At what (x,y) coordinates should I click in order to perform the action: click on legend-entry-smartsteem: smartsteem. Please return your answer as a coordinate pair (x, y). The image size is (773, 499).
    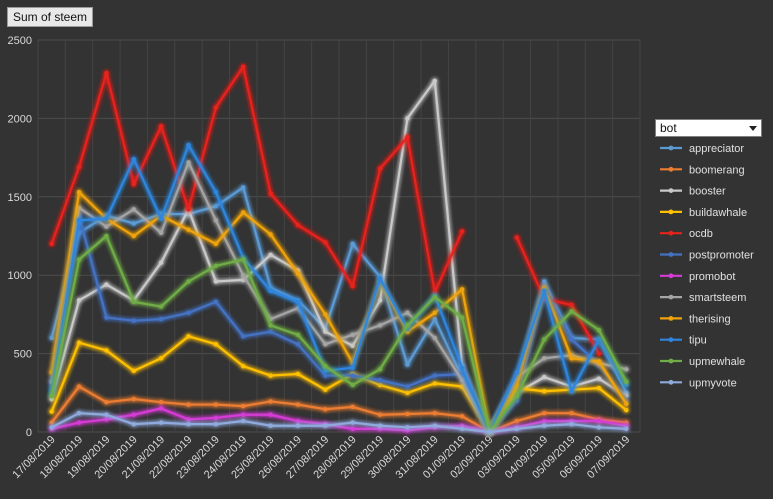
    Looking at the image, I should click on (703, 298).